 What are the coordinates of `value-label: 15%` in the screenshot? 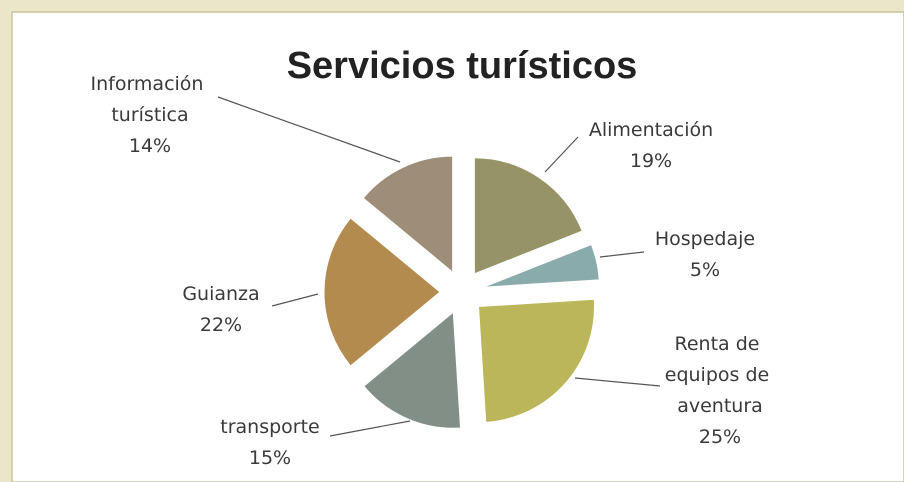 It's located at (270, 458).